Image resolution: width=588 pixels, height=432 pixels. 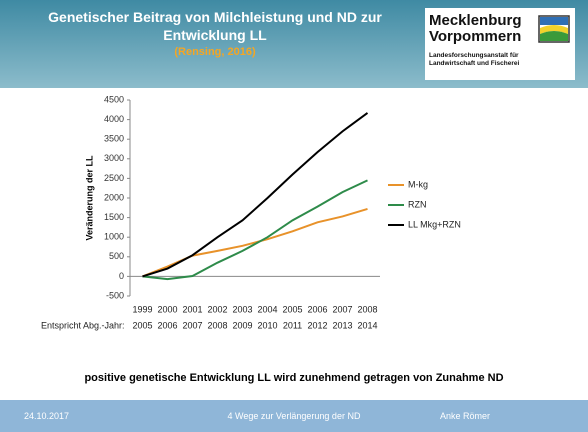 What do you see at coordinates (317, 309) in the screenshot?
I see `x-tick-label: 2006` at bounding box center [317, 309].